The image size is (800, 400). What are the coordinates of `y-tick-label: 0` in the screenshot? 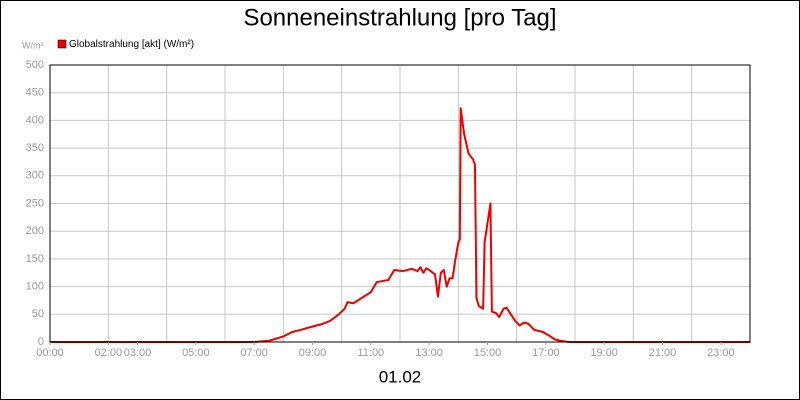 It's located at (41, 342).